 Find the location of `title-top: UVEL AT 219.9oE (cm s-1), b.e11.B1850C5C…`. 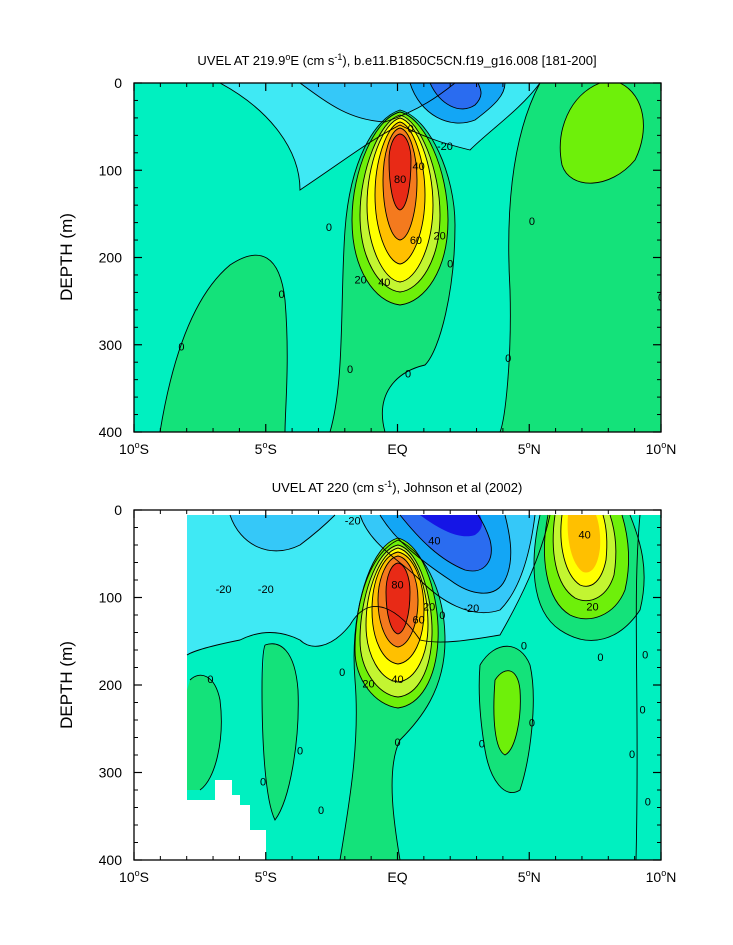

title-top: UVEL AT 219.9oE (cm s-1), b.e11.B1850C5C… is located at coordinates (396, 60).